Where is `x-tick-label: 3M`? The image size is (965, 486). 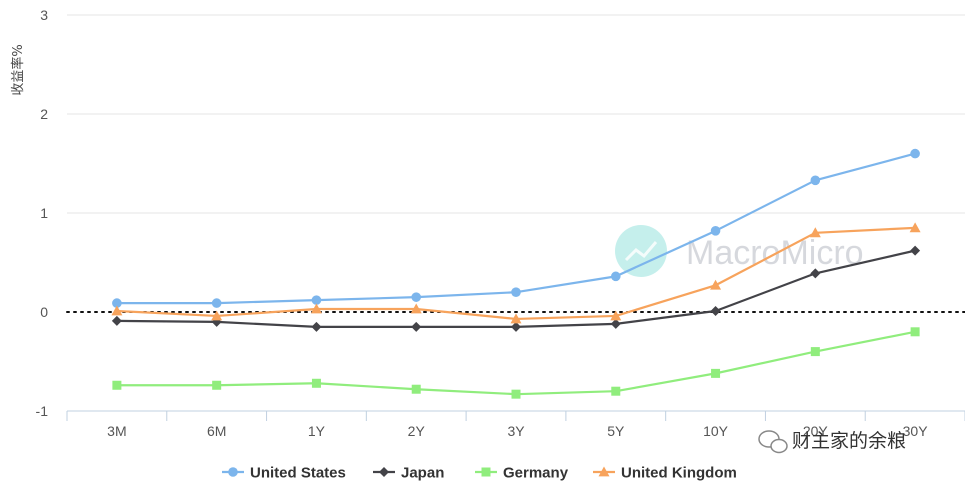
x-tick-label: 3M is located at coordinates (116, 431).